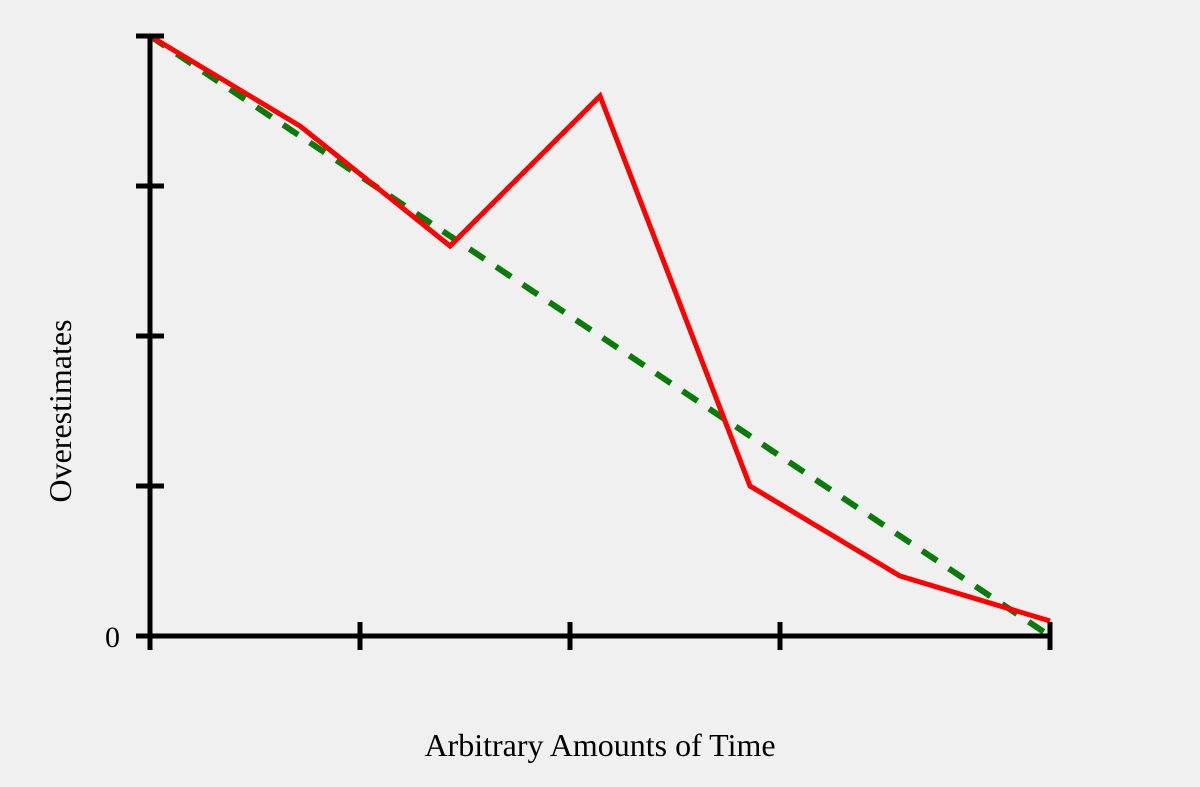 The height and width of the screenshot is (787, 1200). I want to click on y-axis-title: Overestimates, so click(60, 410).